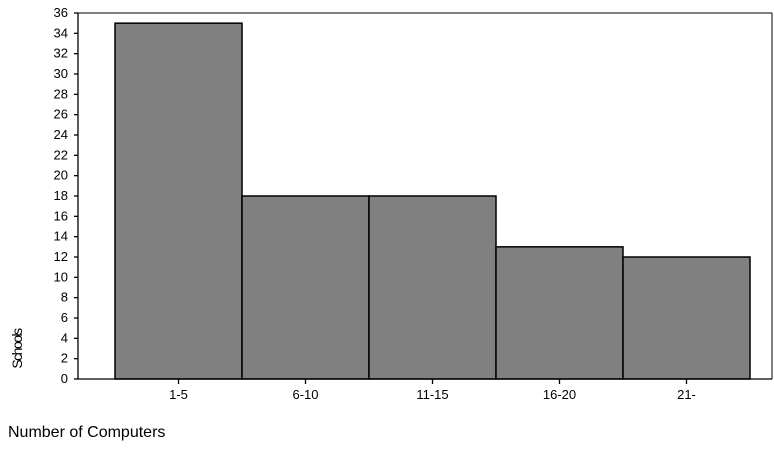 This screenshot has width=774, height=451. Describe the element at coordinates (61, 32) in the screenshot. I see `y-tick-label: 34` at that location.